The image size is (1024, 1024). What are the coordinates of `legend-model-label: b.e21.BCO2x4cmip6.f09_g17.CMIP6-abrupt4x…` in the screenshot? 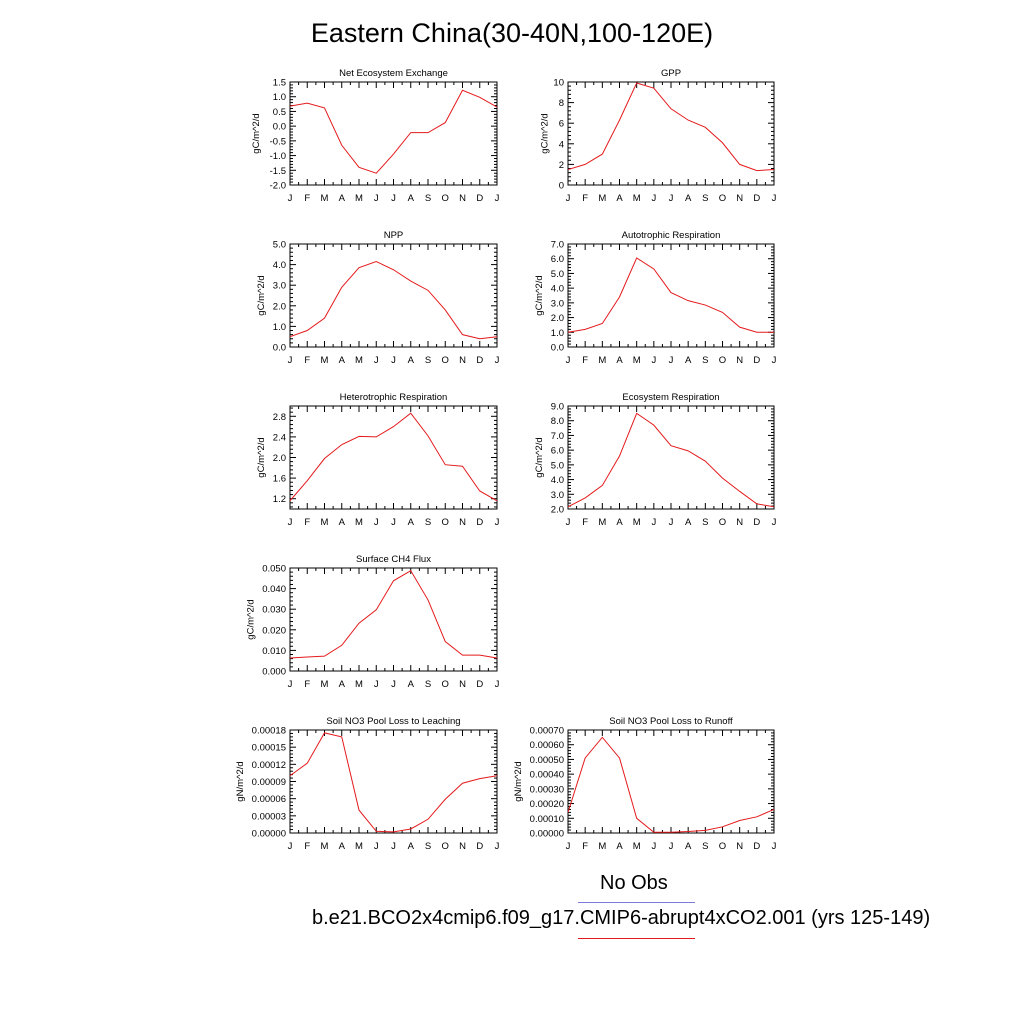 It's located at (621, 918).